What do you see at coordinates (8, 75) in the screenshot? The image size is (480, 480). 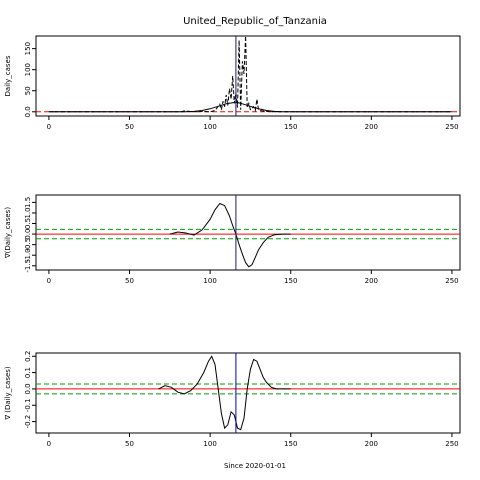 I see `y-axis-label: Daily_cases` at bounding box center [8, 75].